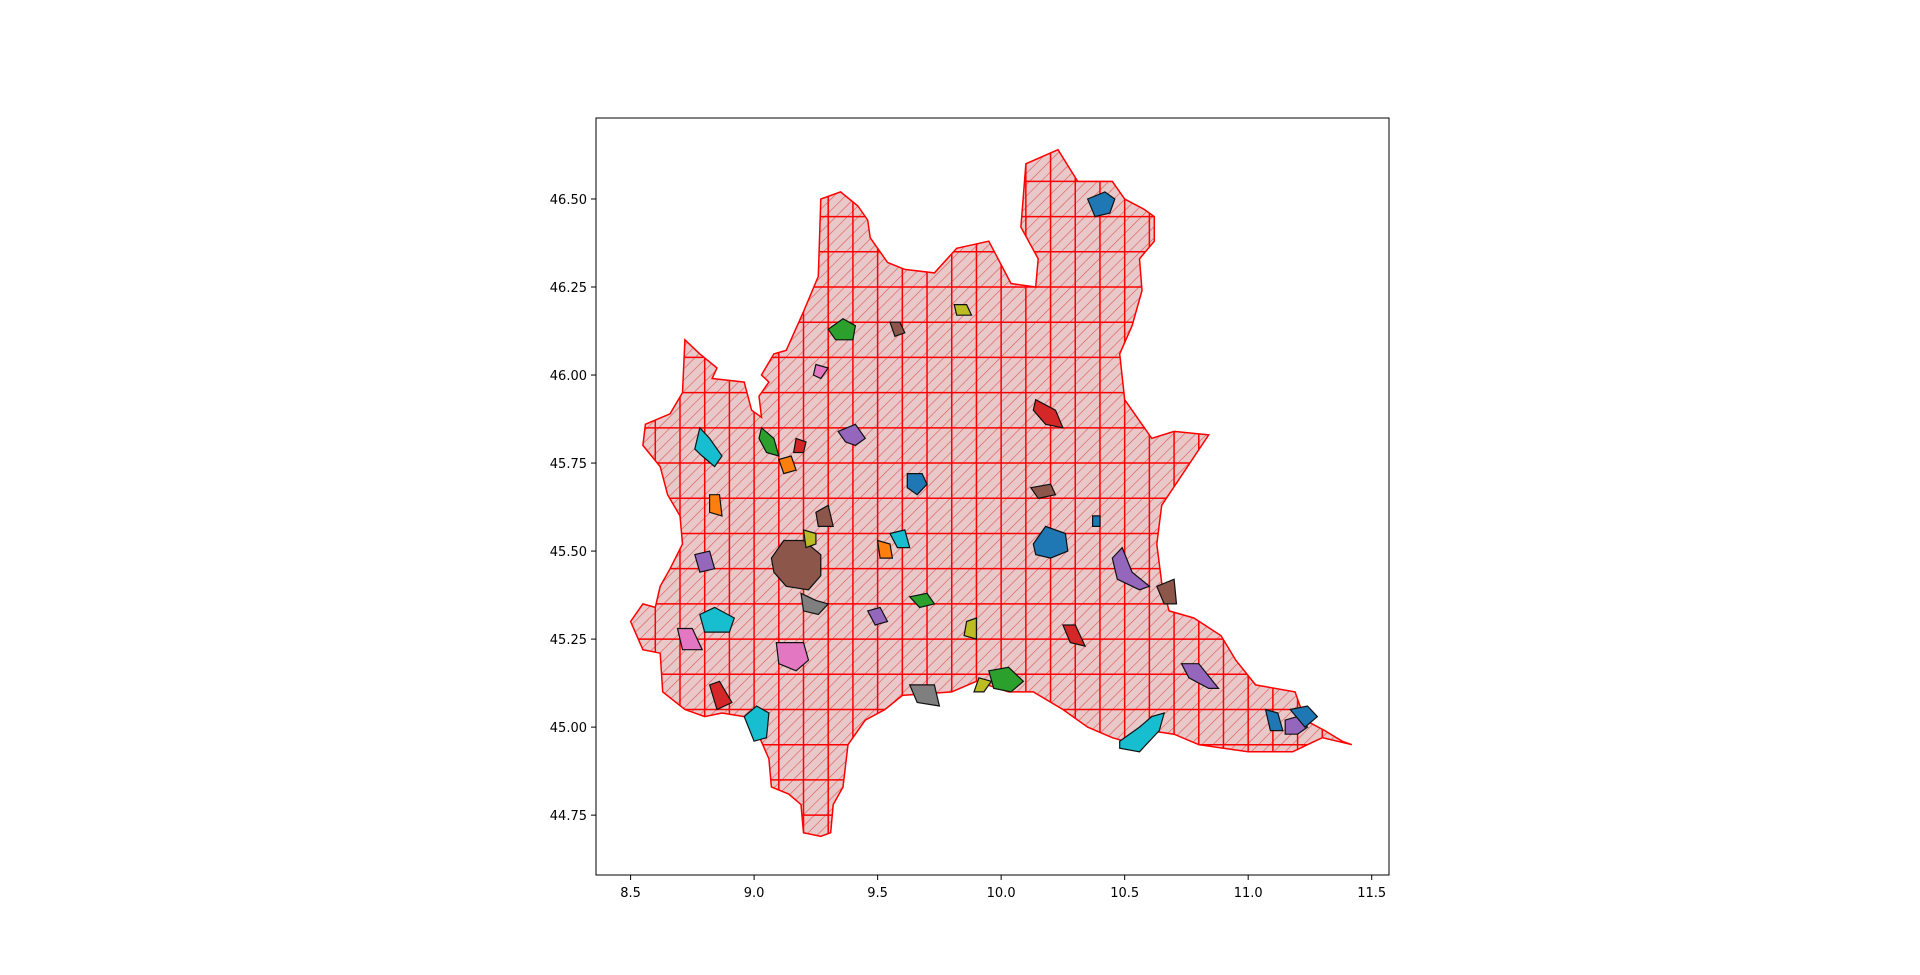  What do you see at coordinates (568, 464) in the screenshot?
I see `y-tick-label: 45.75` at bounding box center [568, 464].